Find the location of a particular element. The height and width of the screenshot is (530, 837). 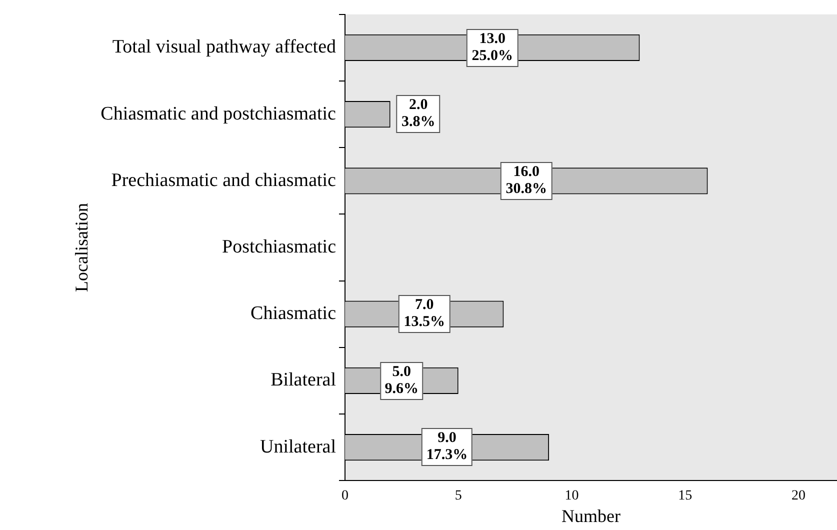

data-label: 5.0 9.6% is located at coordinates (402, 381).